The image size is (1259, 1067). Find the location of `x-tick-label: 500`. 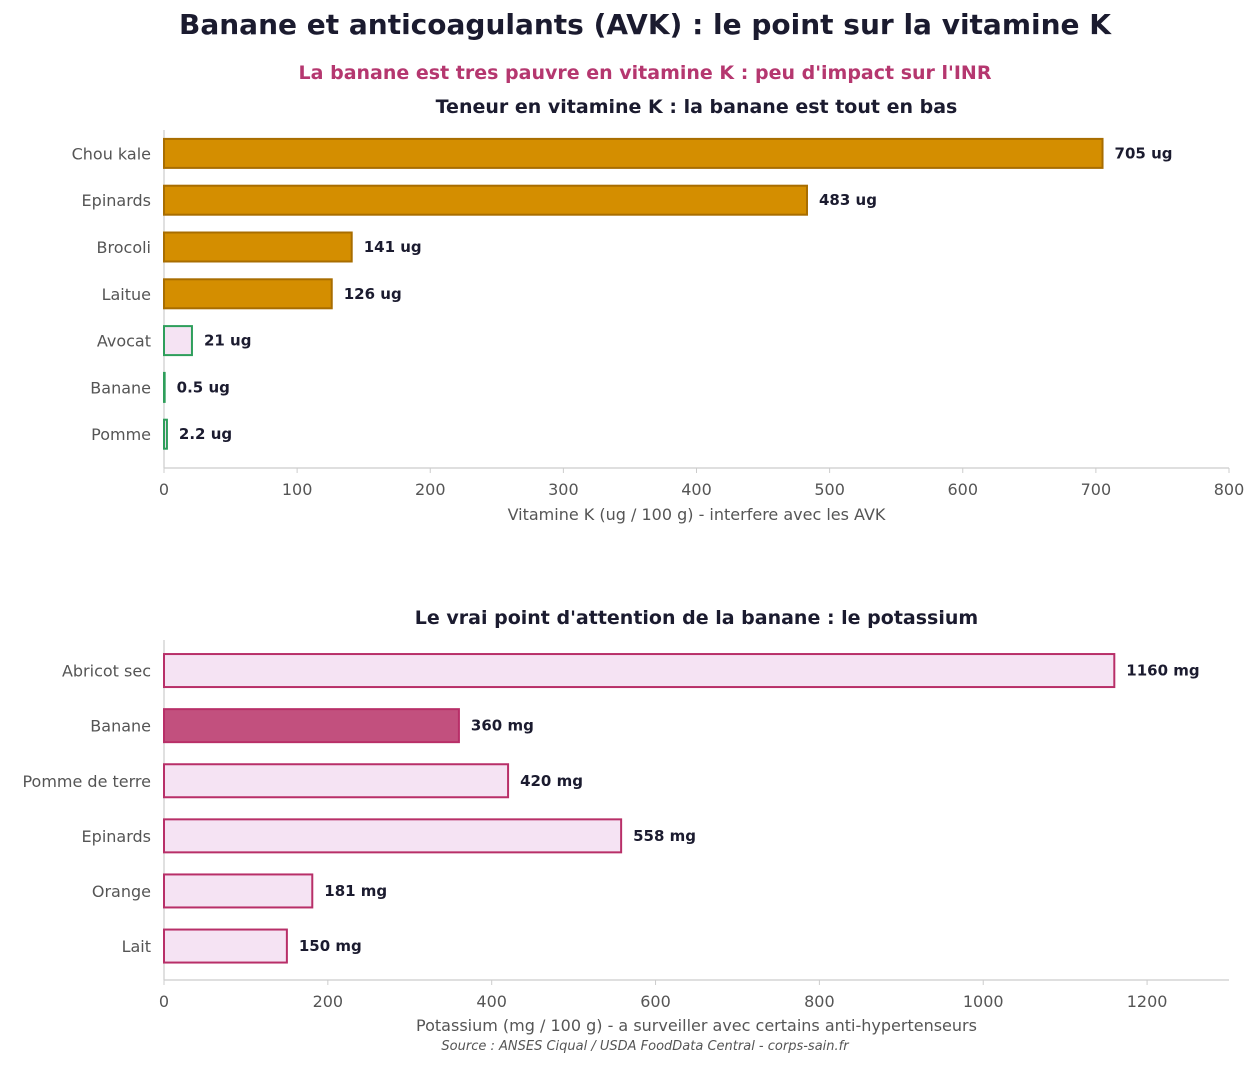

x-tick-label: 500 is located at coordinates (829, 489).